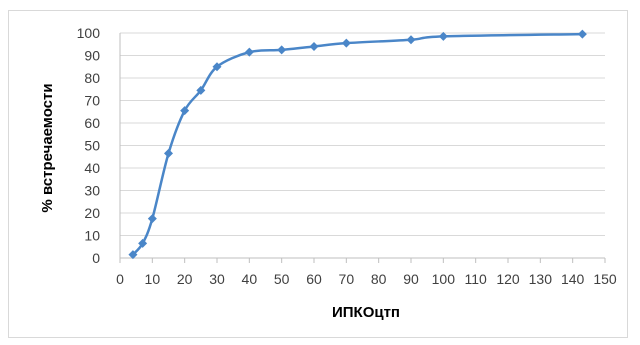  What do you see at coordinates (573, 279) in the screenshot?
I see `x-tick-label-140: 140` at bounding box center [573, 279].